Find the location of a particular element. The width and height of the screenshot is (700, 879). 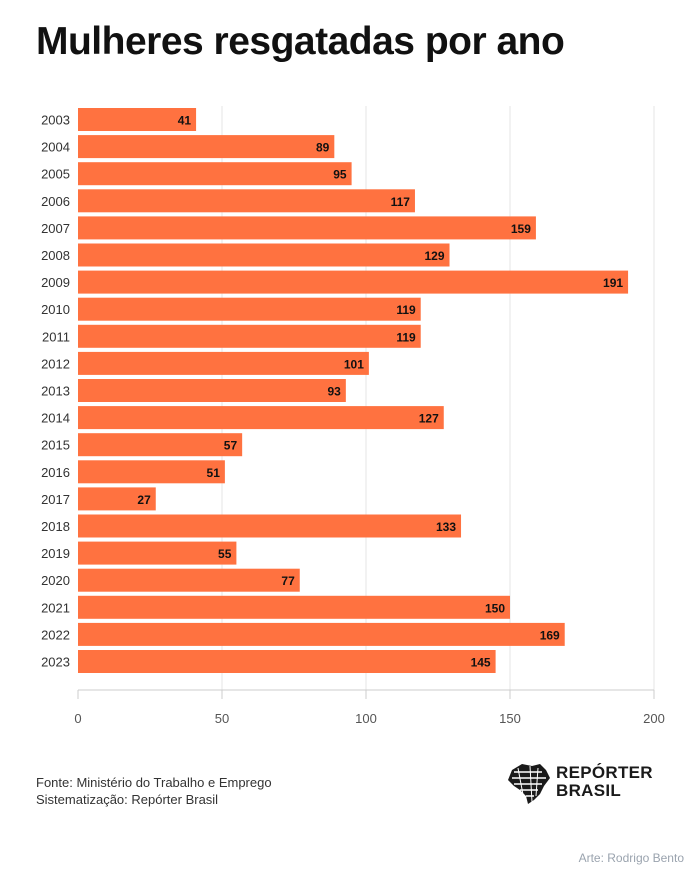

category-label: 2005 is located at coordinates (55, 174).